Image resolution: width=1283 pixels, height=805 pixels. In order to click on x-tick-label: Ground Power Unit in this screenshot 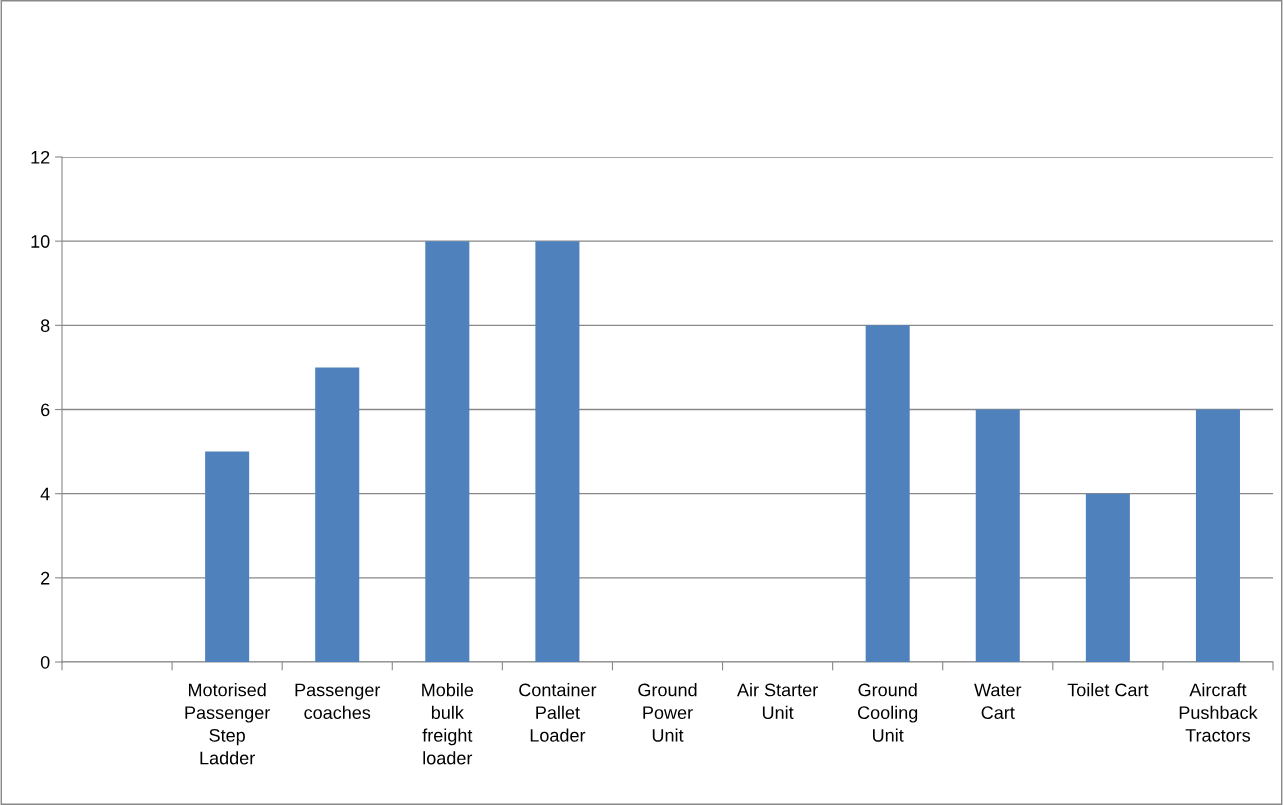, I will do `click(667, 712)`.